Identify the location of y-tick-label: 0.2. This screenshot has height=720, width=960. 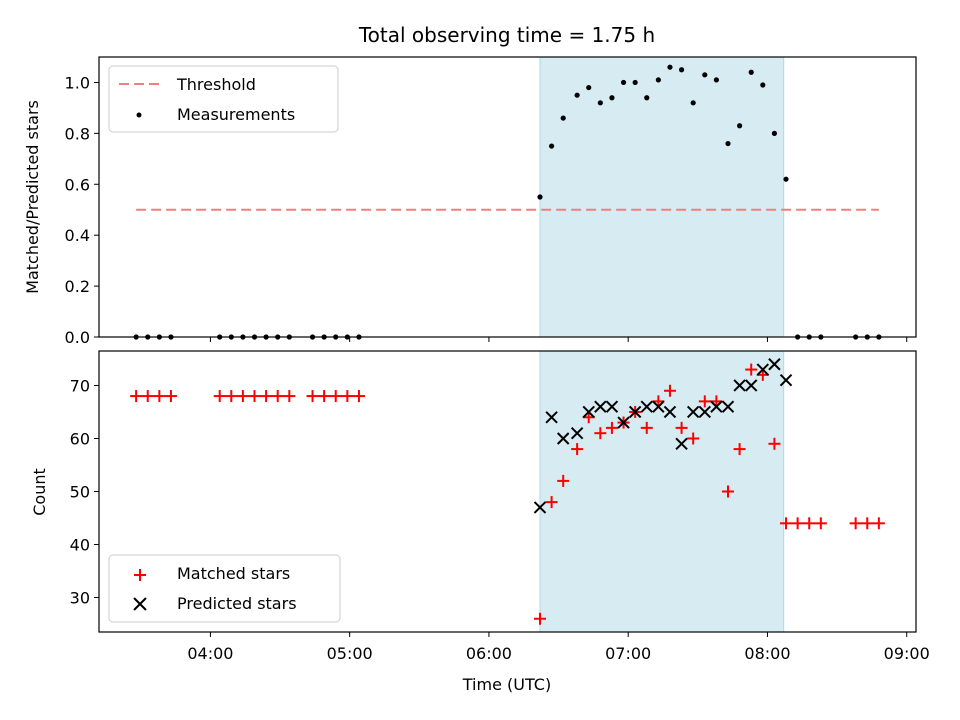
(77, 286).